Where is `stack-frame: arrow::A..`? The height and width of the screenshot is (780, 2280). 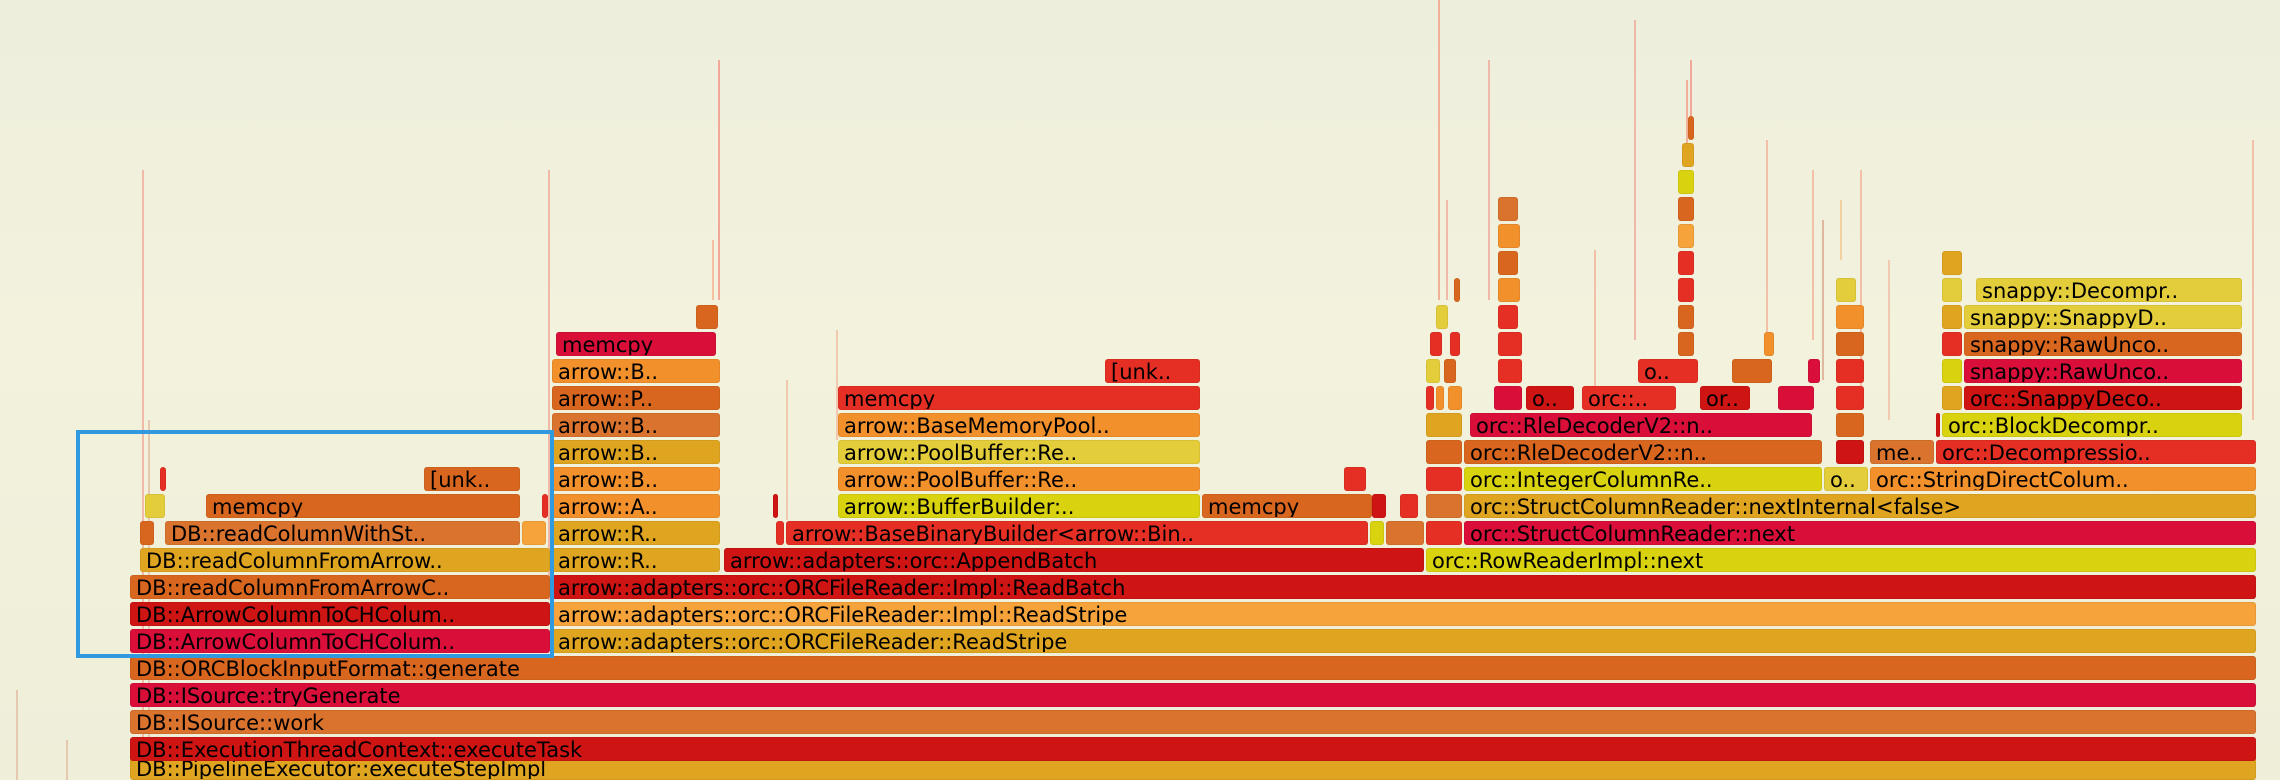 stack-frame: arrow::A.. is located at coordinates (636, 506).